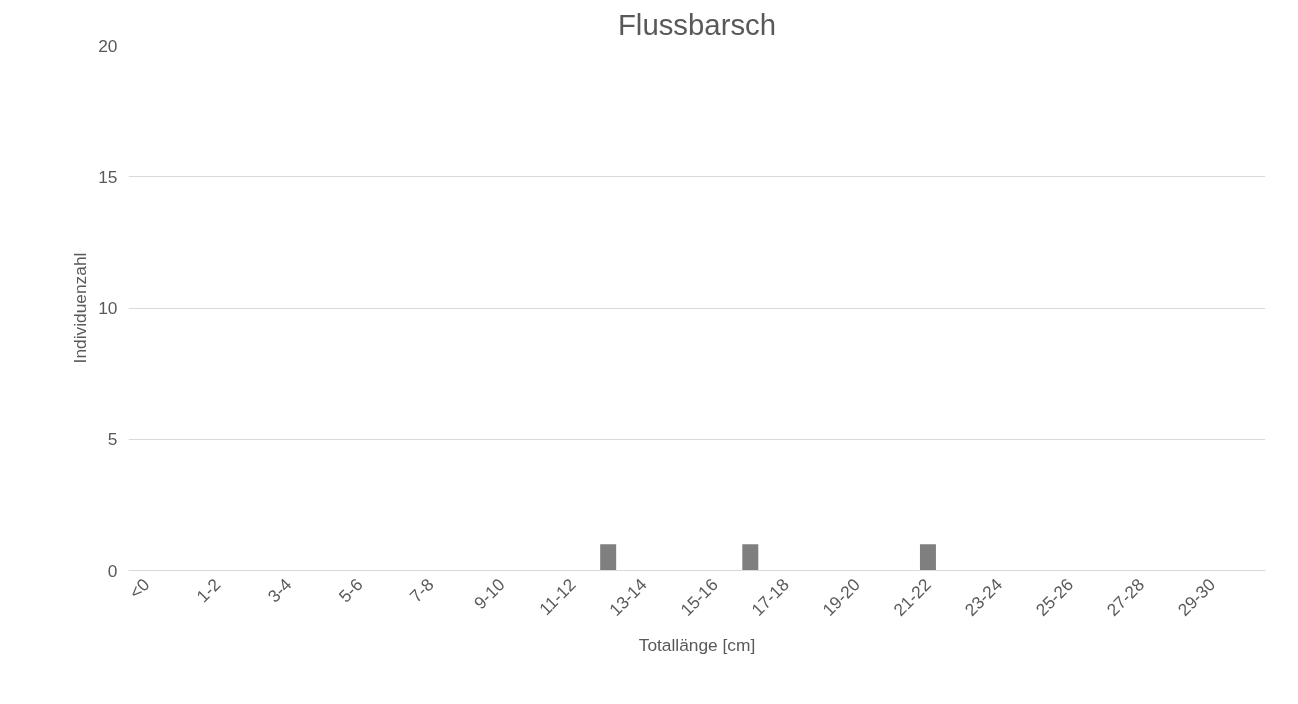 The width and height of the screenshot is (1298, 704). I want to click on y-tick-label: 15, so click(108, 176).